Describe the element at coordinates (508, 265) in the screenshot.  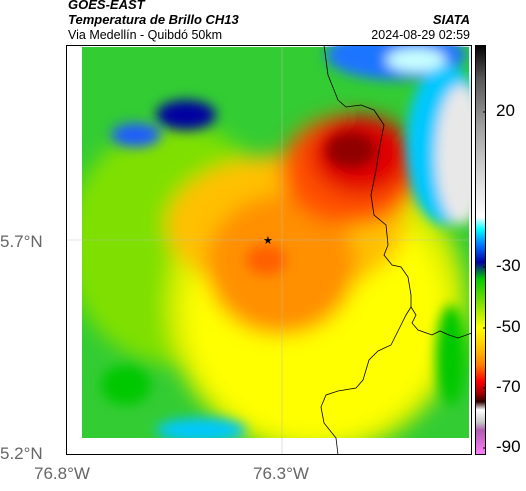
I see `colorbar-label-minus30: -30` at that location.